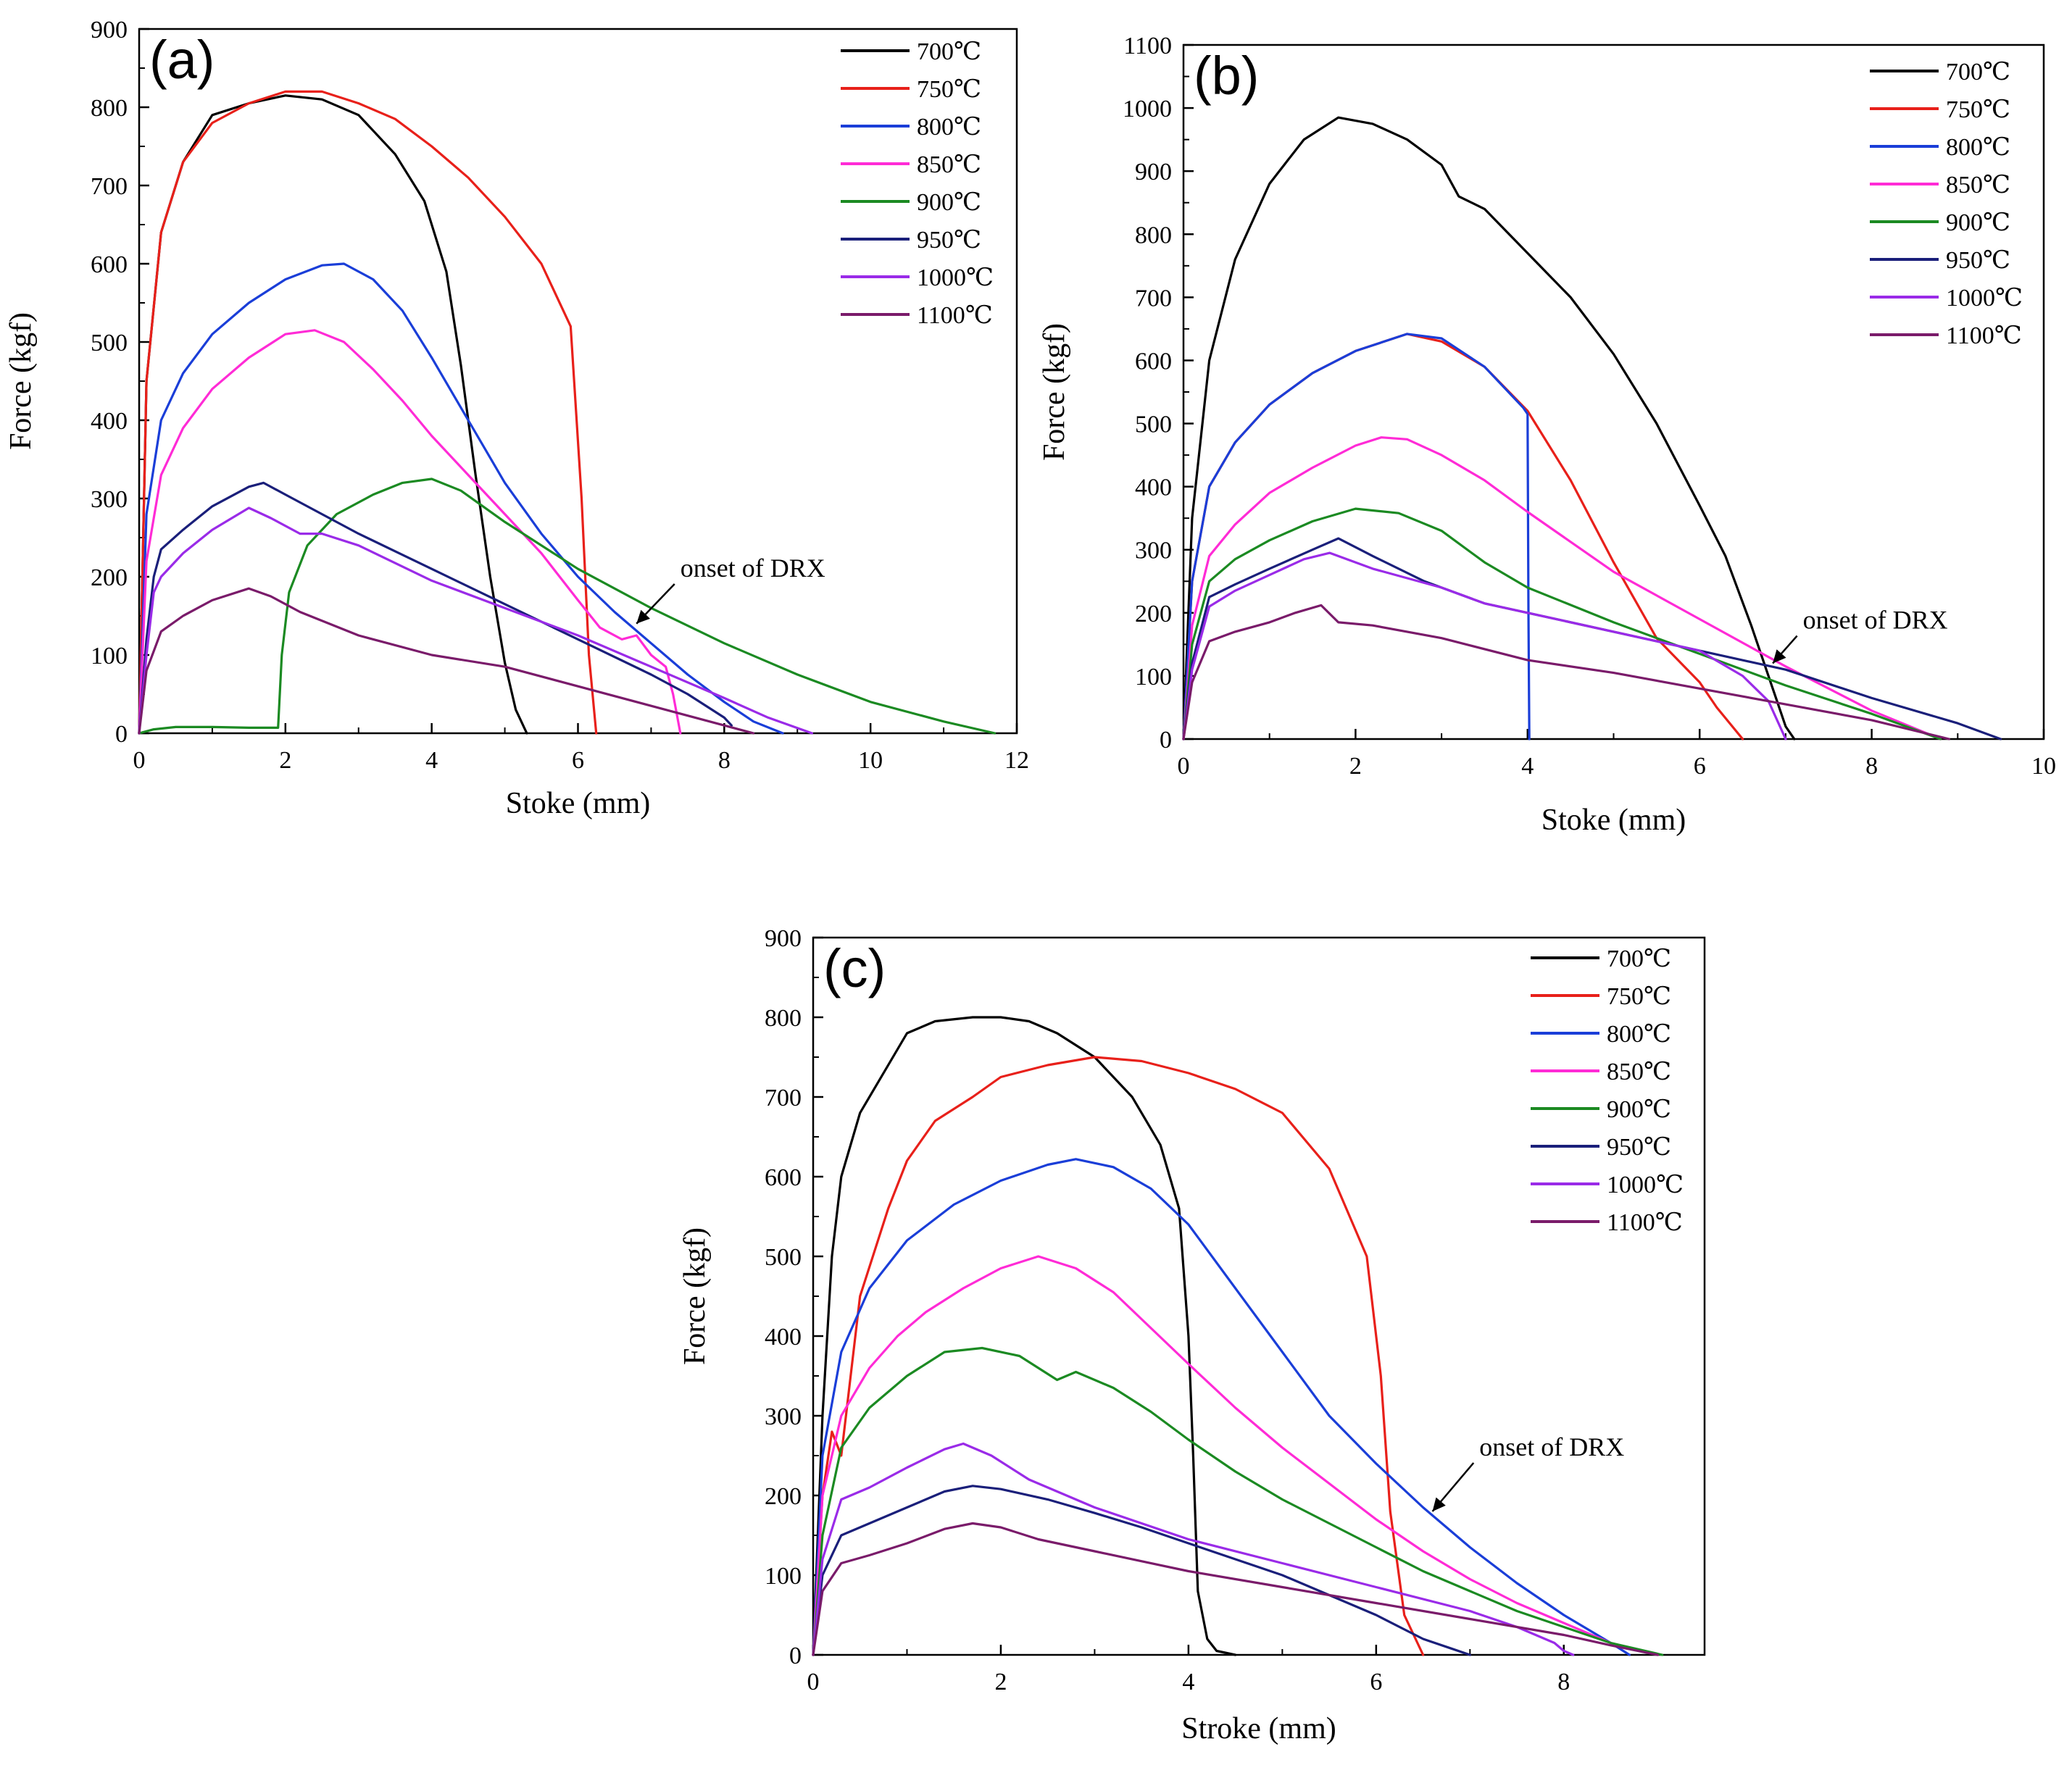  What do you see at coordinates (1017, 760) in the screenshot?
I see `x-tick-label: 12` at bounding box center [1017, 760].